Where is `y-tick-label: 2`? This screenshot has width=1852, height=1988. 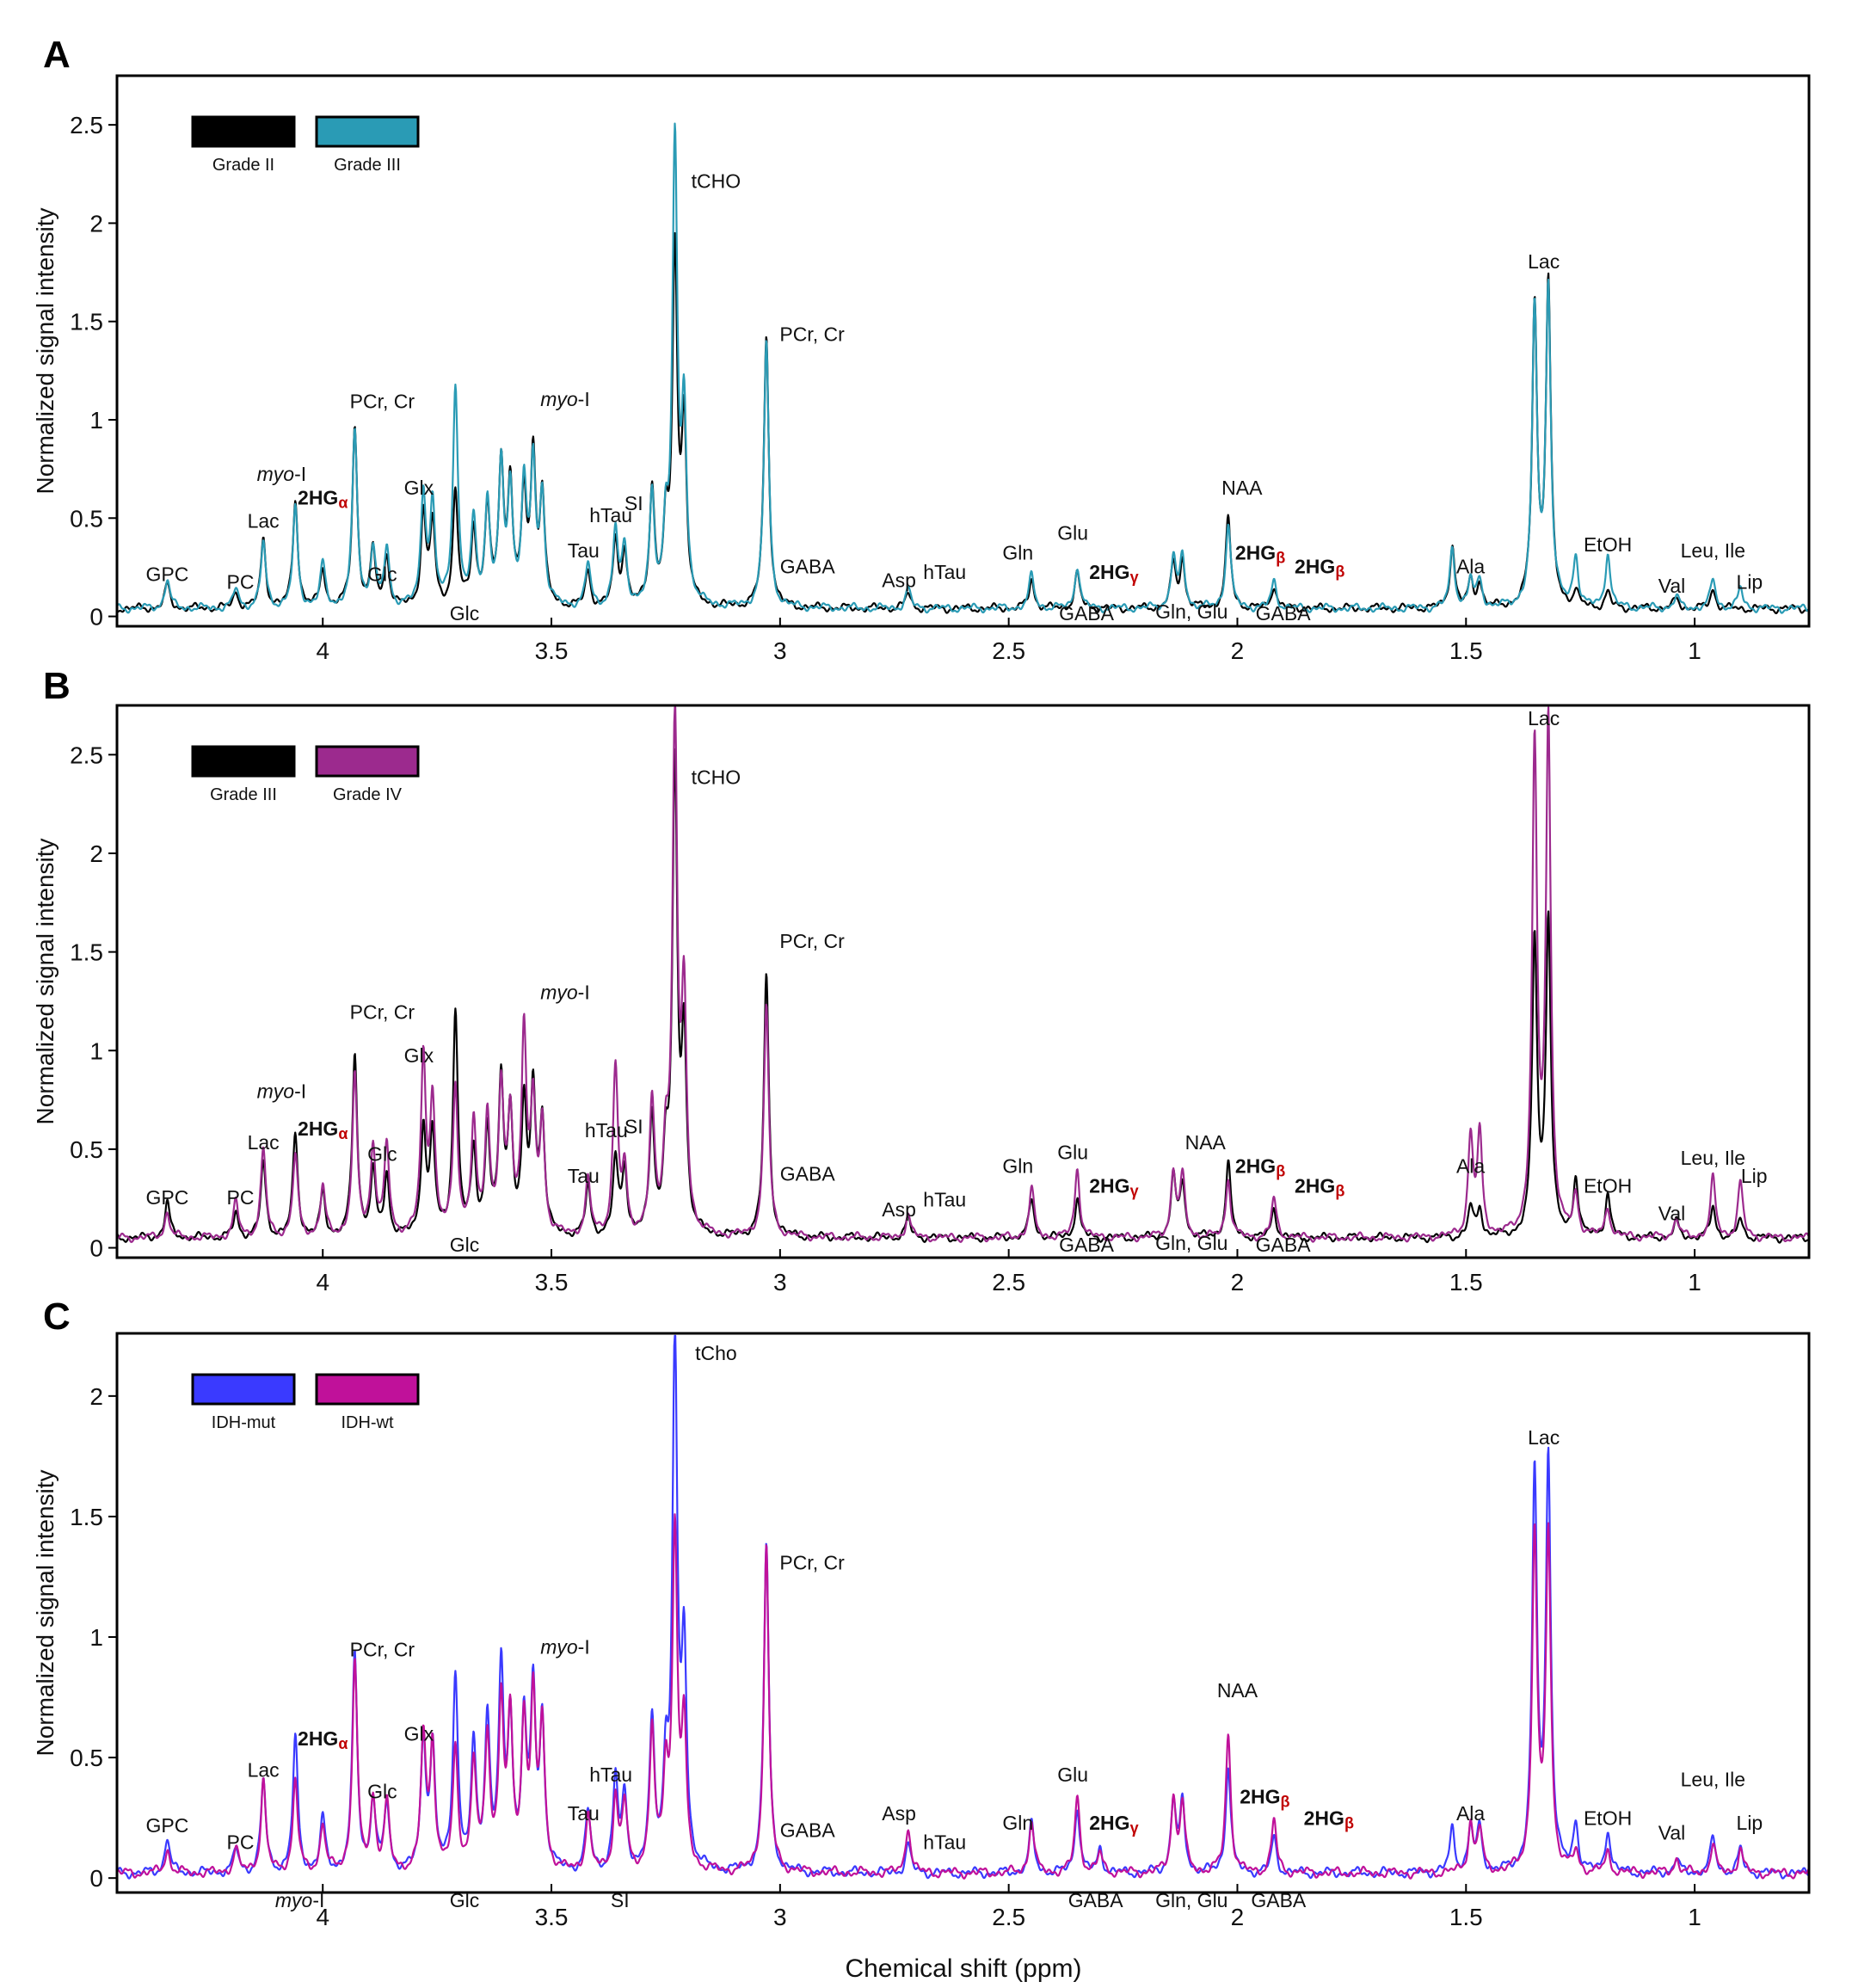 y-tick-label: 2 is located at coordinates (96, 1396).